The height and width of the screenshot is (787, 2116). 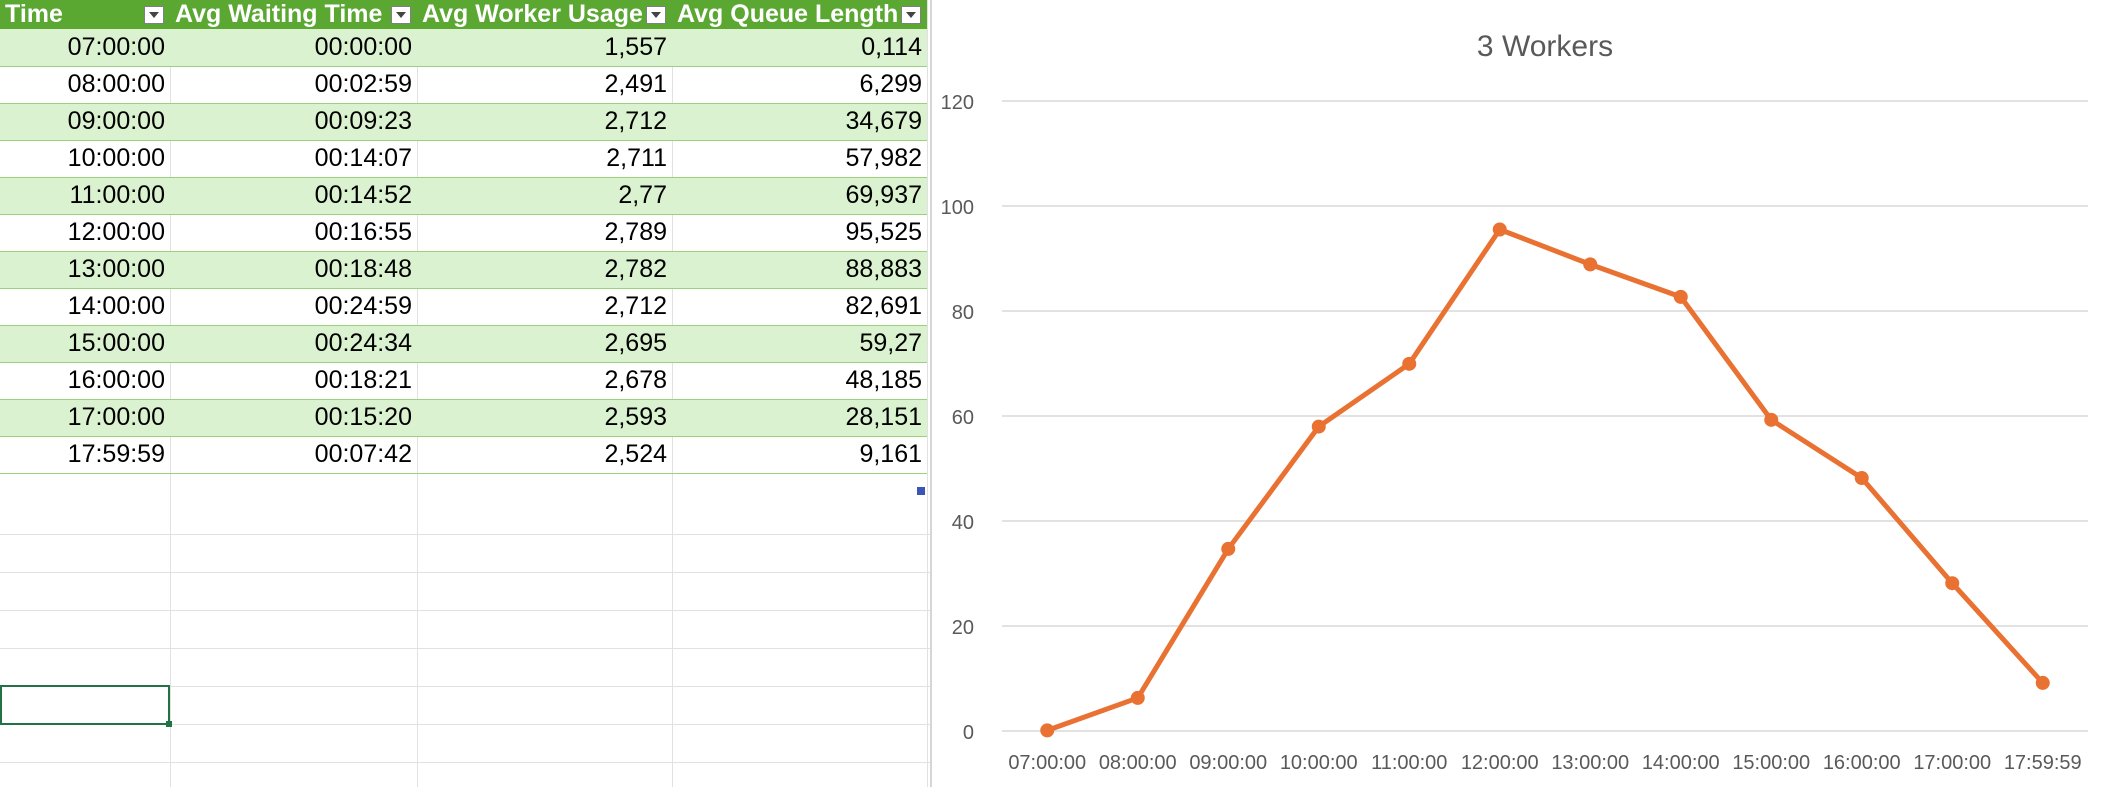 What do you see at coordinates (799, 159) in the screenshot?
I see `cell-avg-queue-length: 57,982` at bounding box center [799, 159].